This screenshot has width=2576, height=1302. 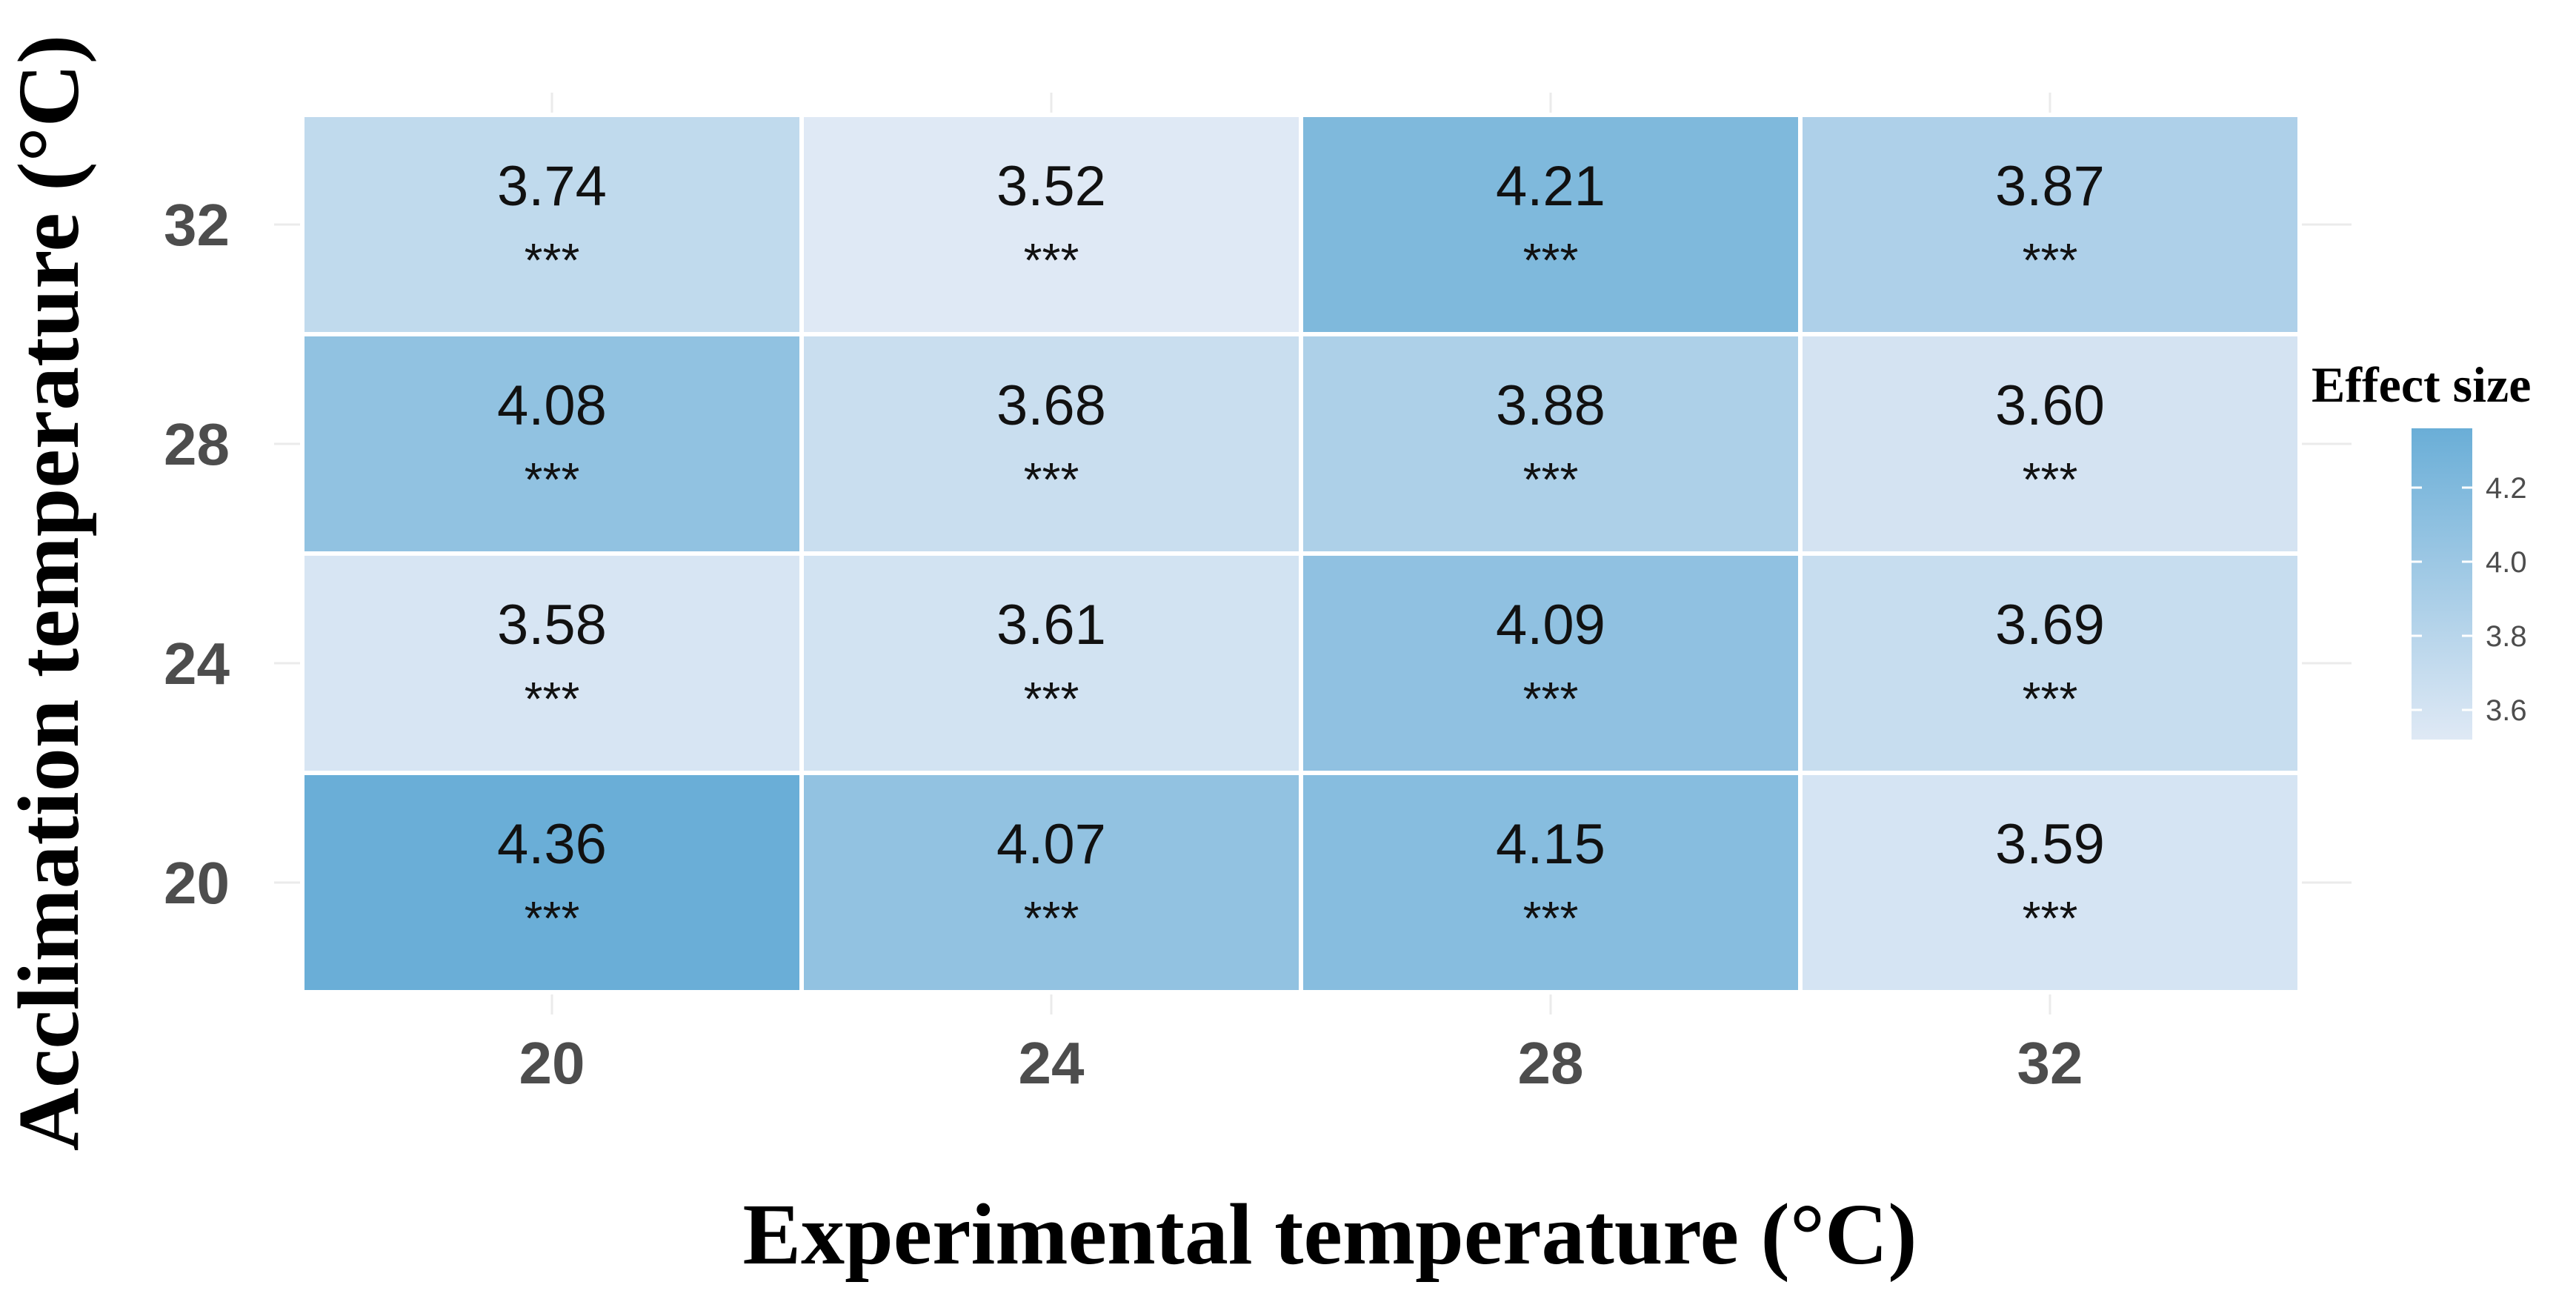 I want to click on x-tick-label: 20, so click(x=552, y=1063).